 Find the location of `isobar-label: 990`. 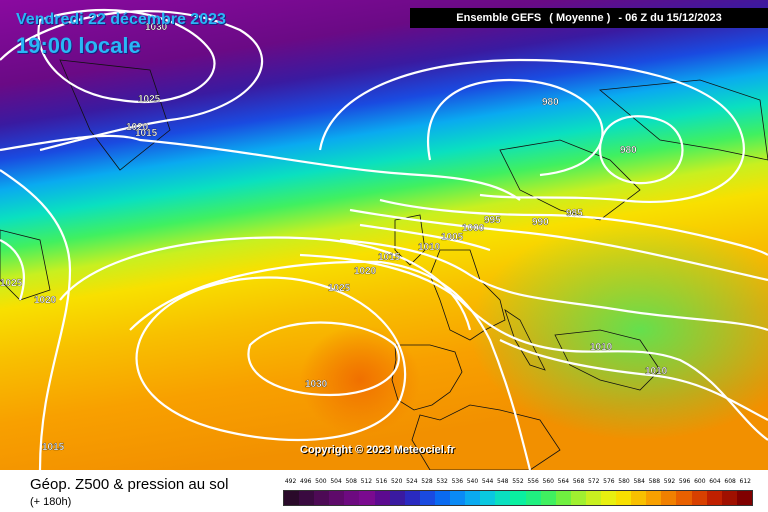

isobar-label: 990 is located at coordinates (540, 222).